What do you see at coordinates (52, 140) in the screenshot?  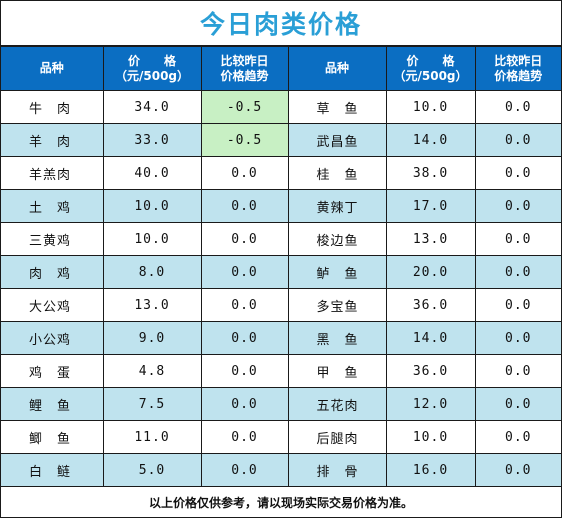 I see `item-name: 羊 肉` at bounding box center [52, 140].